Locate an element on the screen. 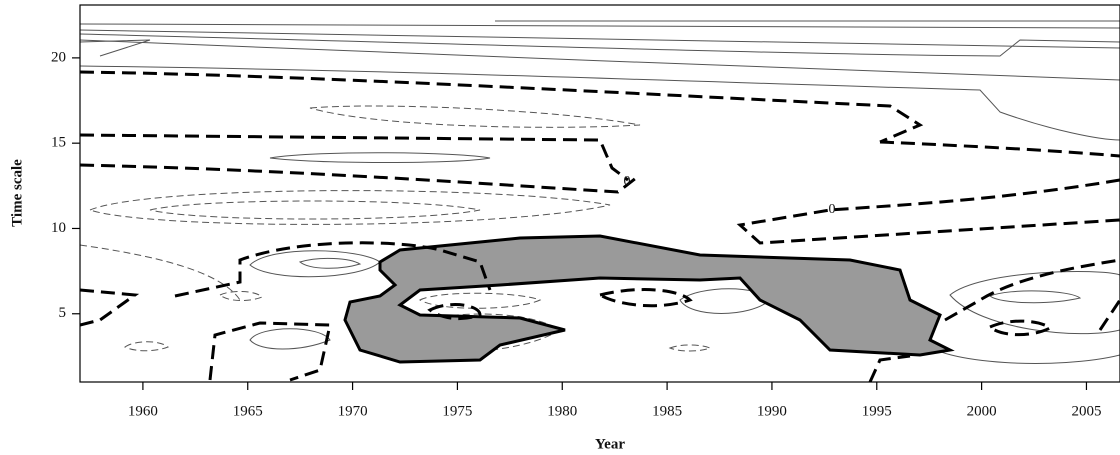  x-tick-label: 1985 is located at coordinates (667, 411).